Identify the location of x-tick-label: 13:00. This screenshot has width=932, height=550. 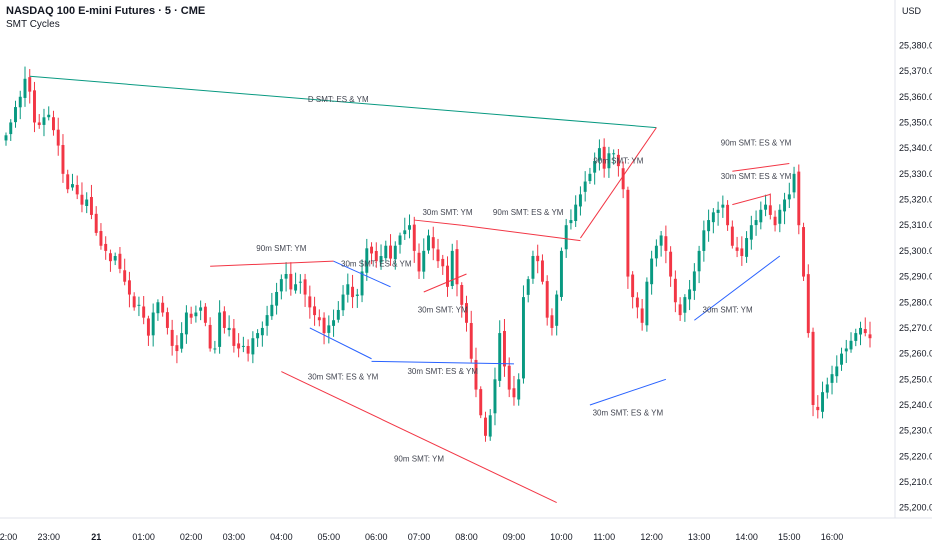
(699, 537).